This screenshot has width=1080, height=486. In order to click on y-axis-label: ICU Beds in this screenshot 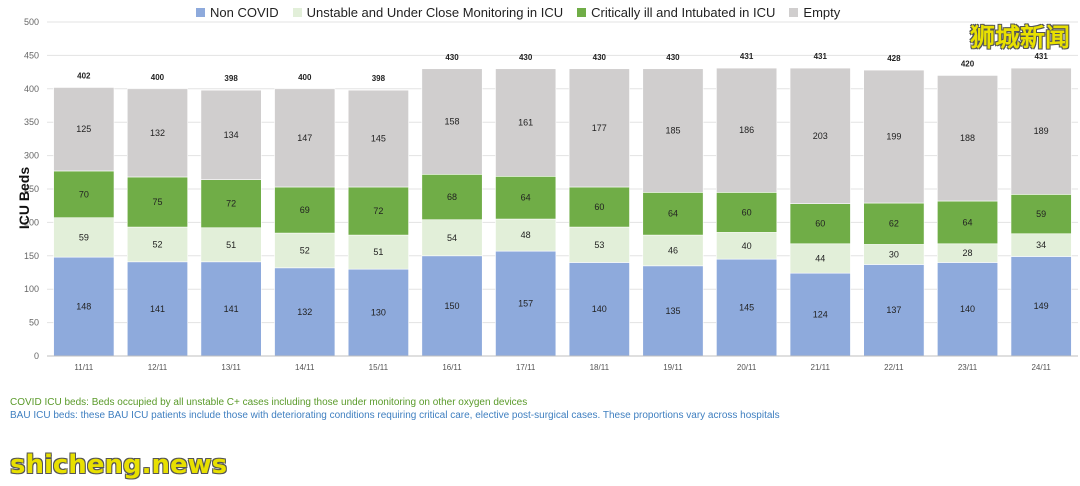, I will do `click(24, 198)`.